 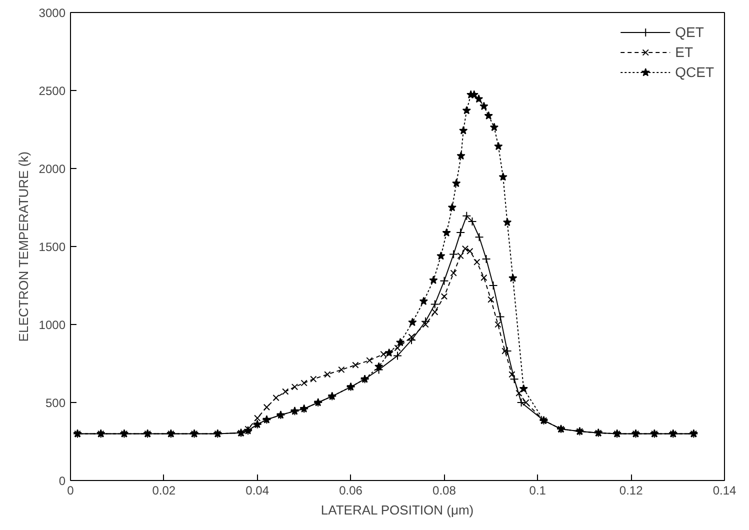 I want to click on x-tick-label: 0.02, so click(x=164, y=491).